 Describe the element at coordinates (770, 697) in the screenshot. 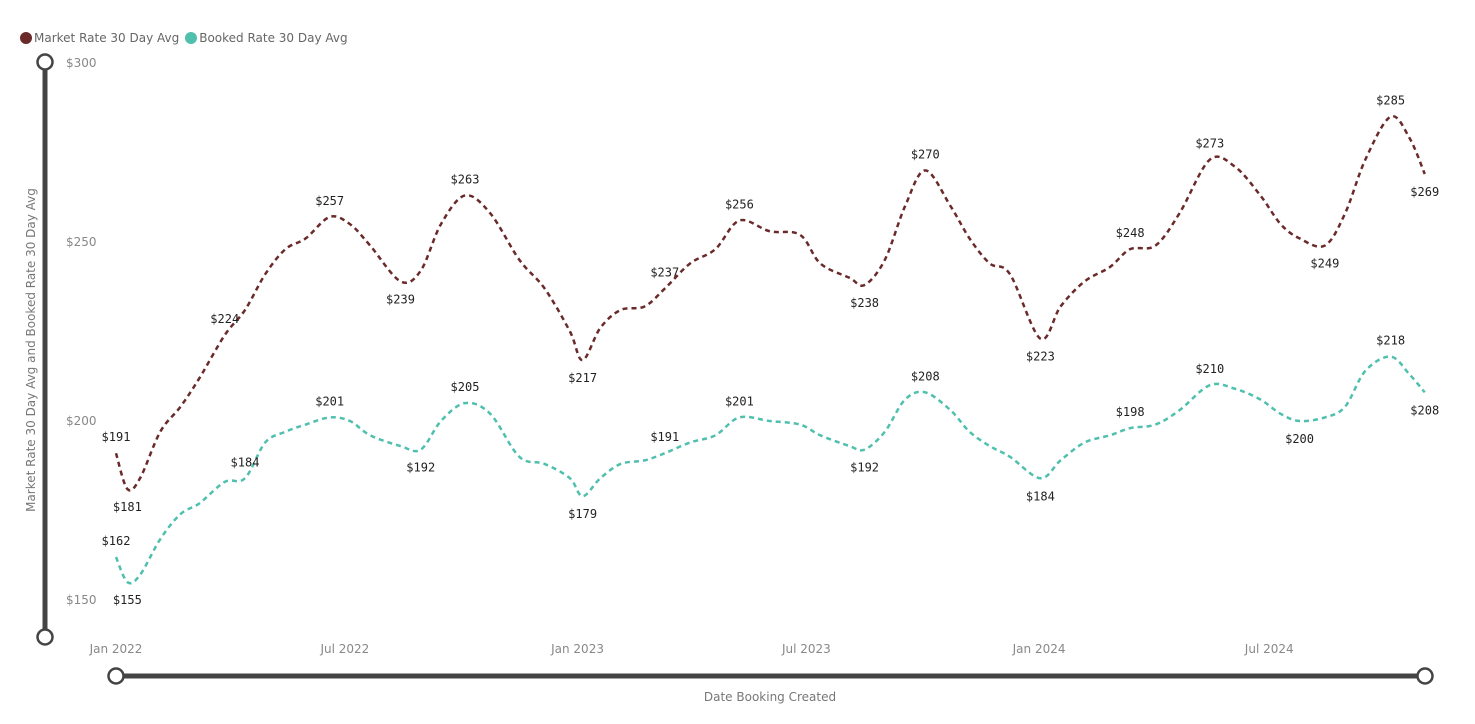

I see `x-axis-title: Date Booking Created` at that location.